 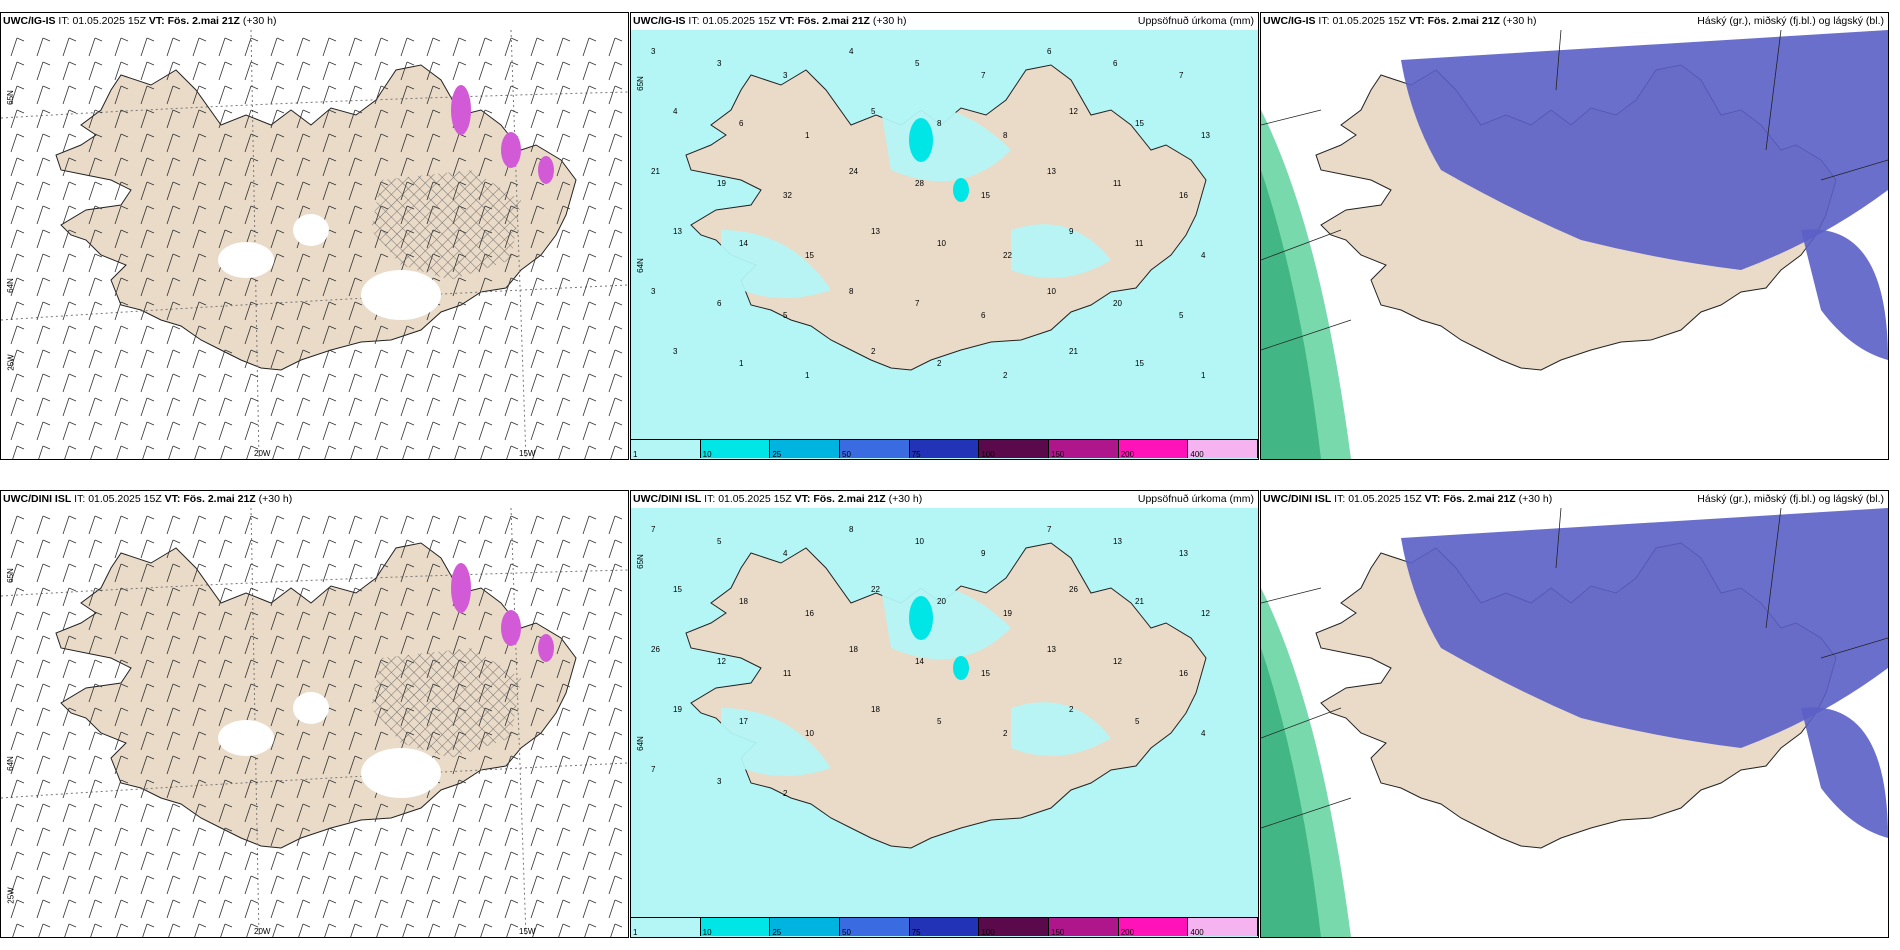 I want to click on precip-value: 6, so click(x=1115, y=63).